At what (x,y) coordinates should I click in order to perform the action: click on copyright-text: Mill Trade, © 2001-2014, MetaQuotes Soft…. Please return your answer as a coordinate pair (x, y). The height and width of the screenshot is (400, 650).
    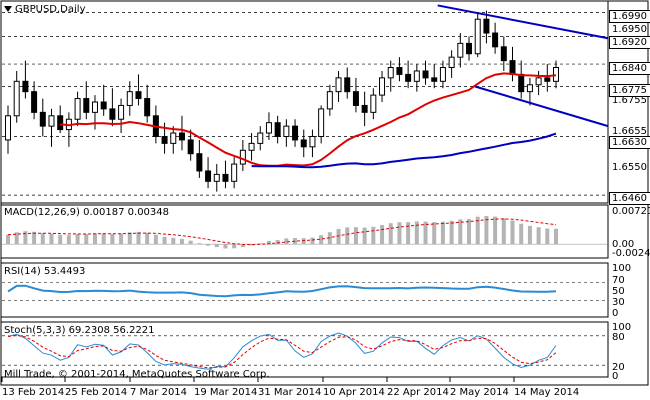
    Looking at the image, I should click on (137, 374).